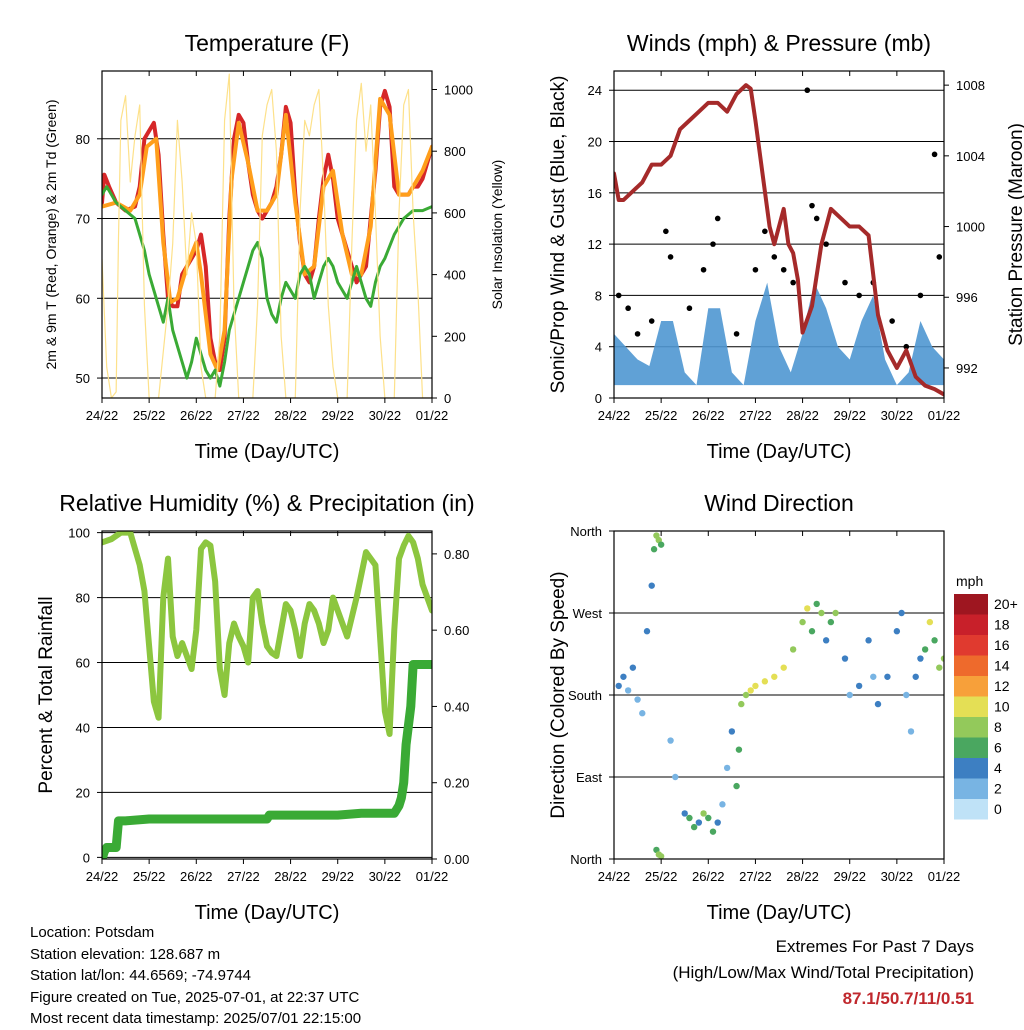  I want to click on x-tick-label: 30/22, so click(385, 876).